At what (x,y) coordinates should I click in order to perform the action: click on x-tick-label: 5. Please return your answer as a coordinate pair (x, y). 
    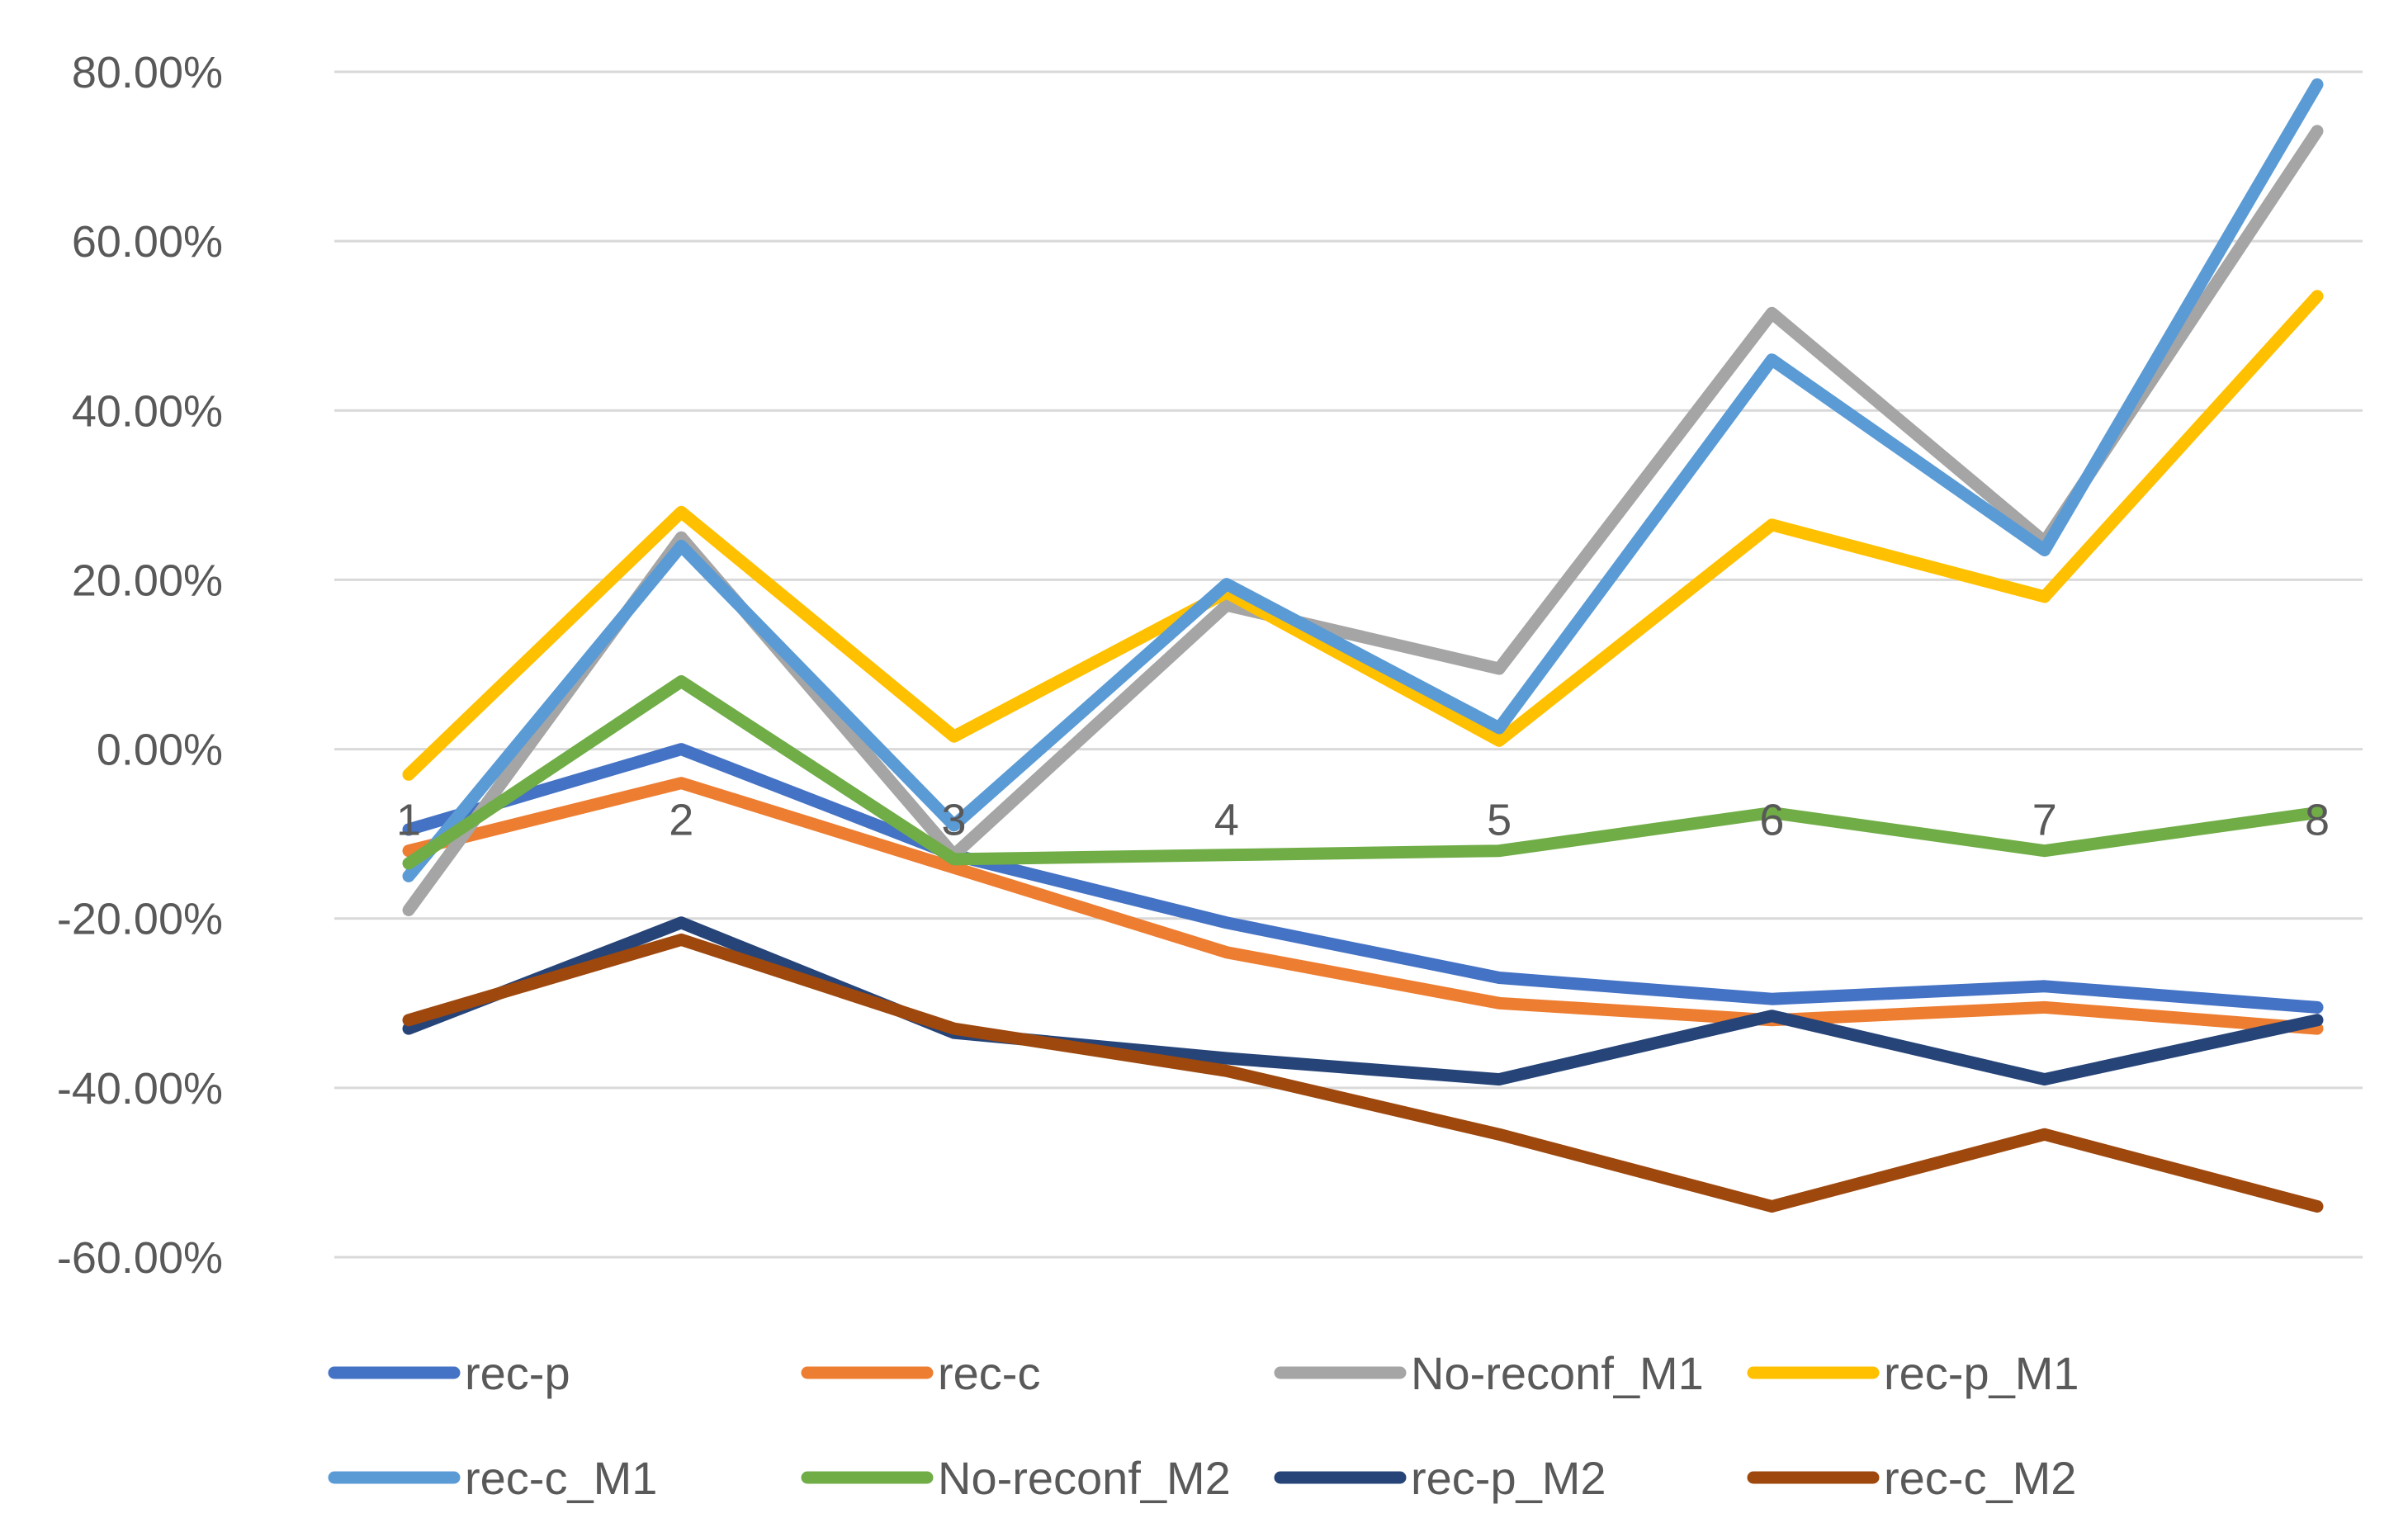
    Looking at the image, I should click on (1499, 820).